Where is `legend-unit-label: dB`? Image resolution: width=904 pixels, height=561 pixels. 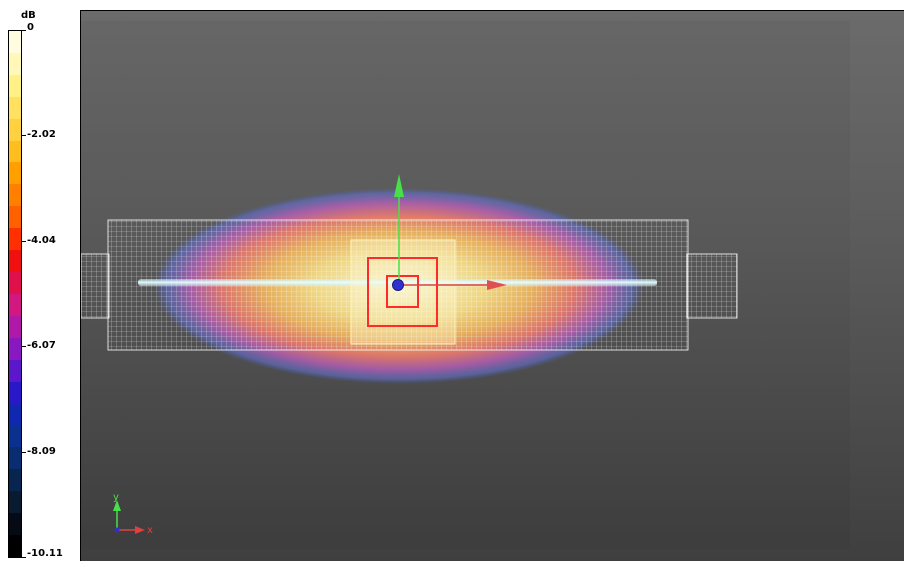
legend-unit-label: dB is located at coordinates (28, 15).